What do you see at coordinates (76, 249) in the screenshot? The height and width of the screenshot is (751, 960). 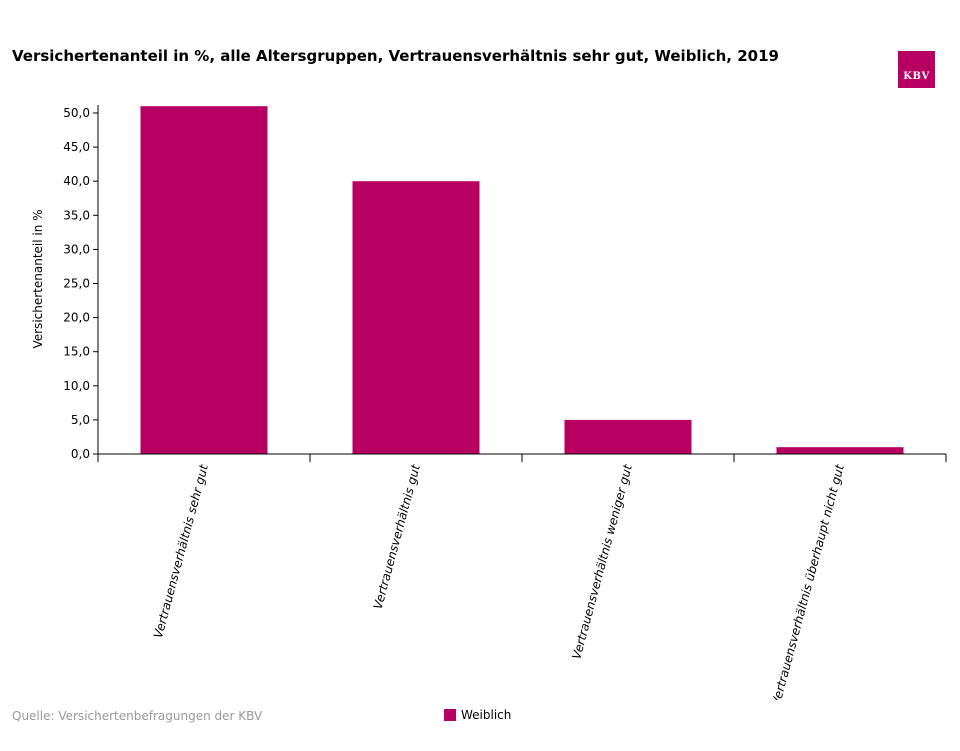 I see `y-tick-label: 30,0` at bounding box center [76, 249].